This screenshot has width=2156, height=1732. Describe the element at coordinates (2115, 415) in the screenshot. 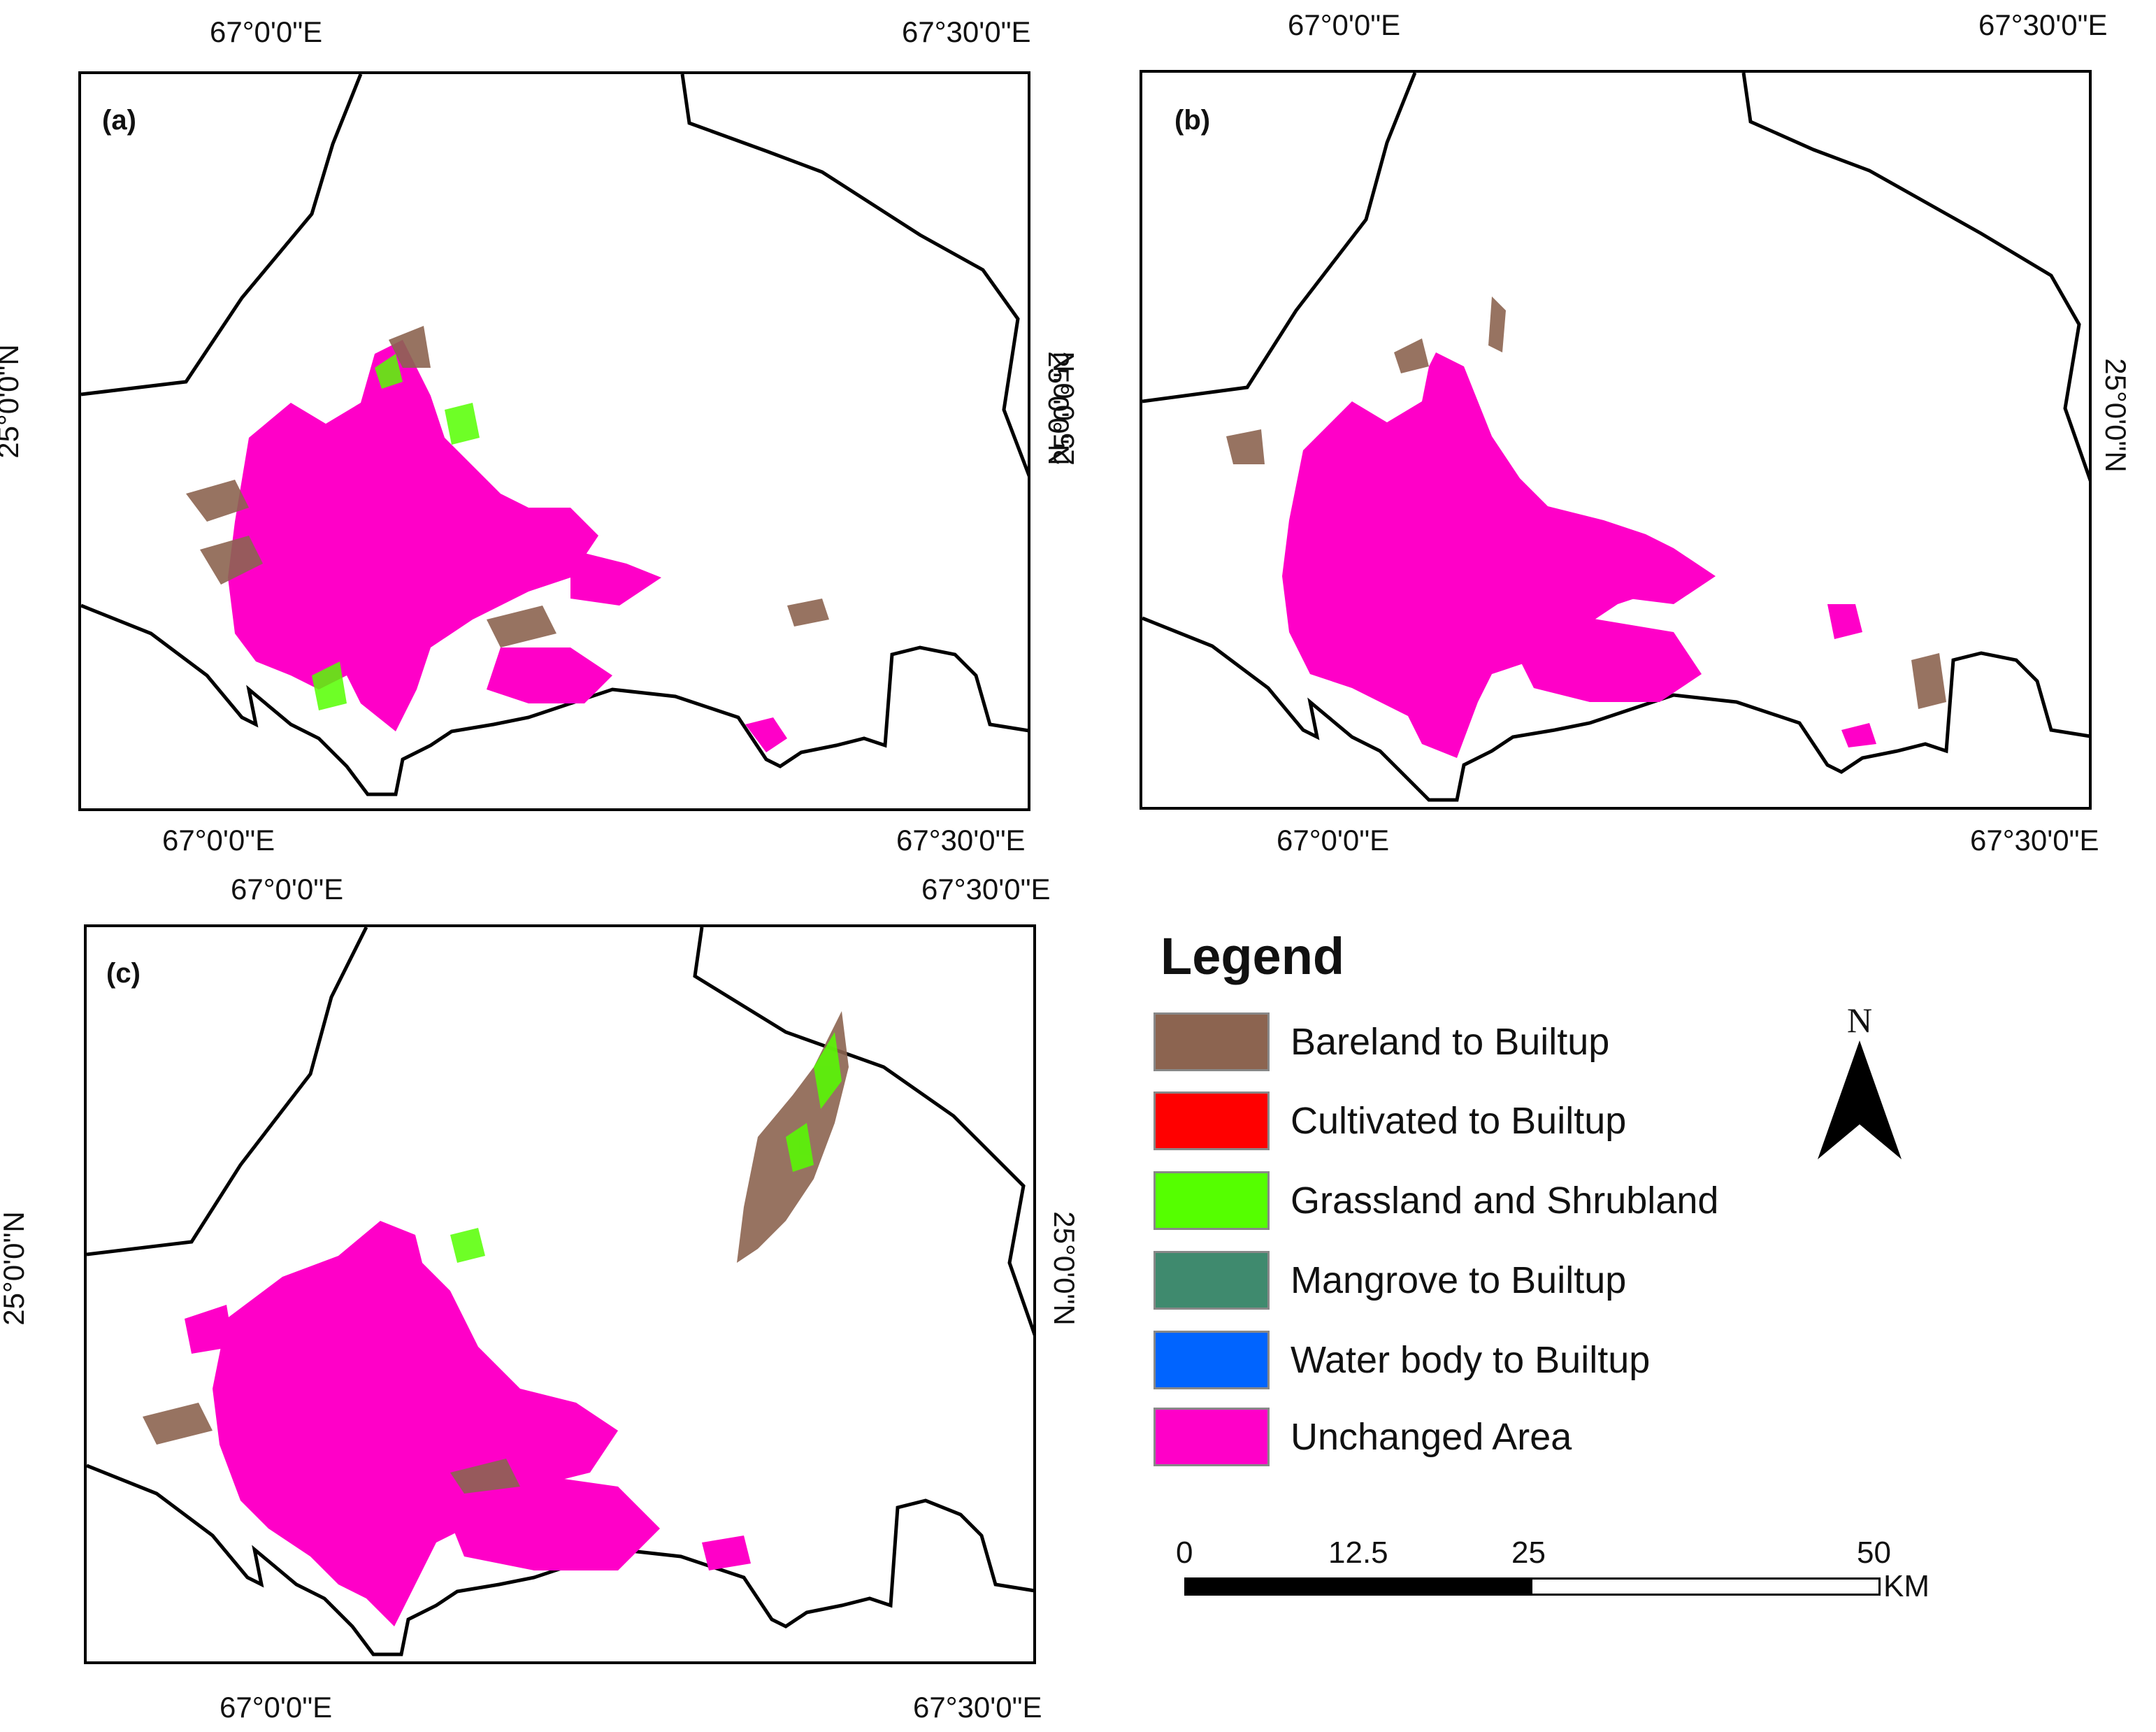

I see `right-tick-b: 25°0'0"N` at that location.